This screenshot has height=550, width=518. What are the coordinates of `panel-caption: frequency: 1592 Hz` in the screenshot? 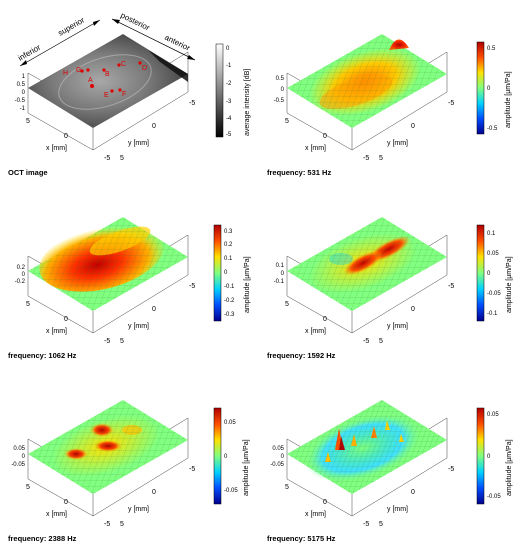 It's located at (301, 355).